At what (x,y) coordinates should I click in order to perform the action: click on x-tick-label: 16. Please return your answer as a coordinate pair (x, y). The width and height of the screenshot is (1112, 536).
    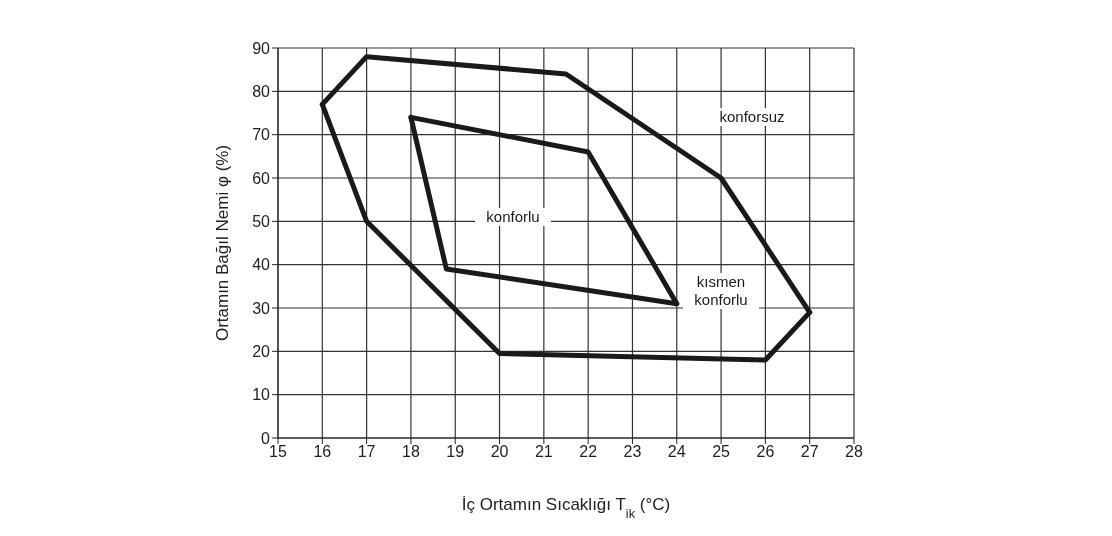
    Looking at the image, I should click on (322, 452).